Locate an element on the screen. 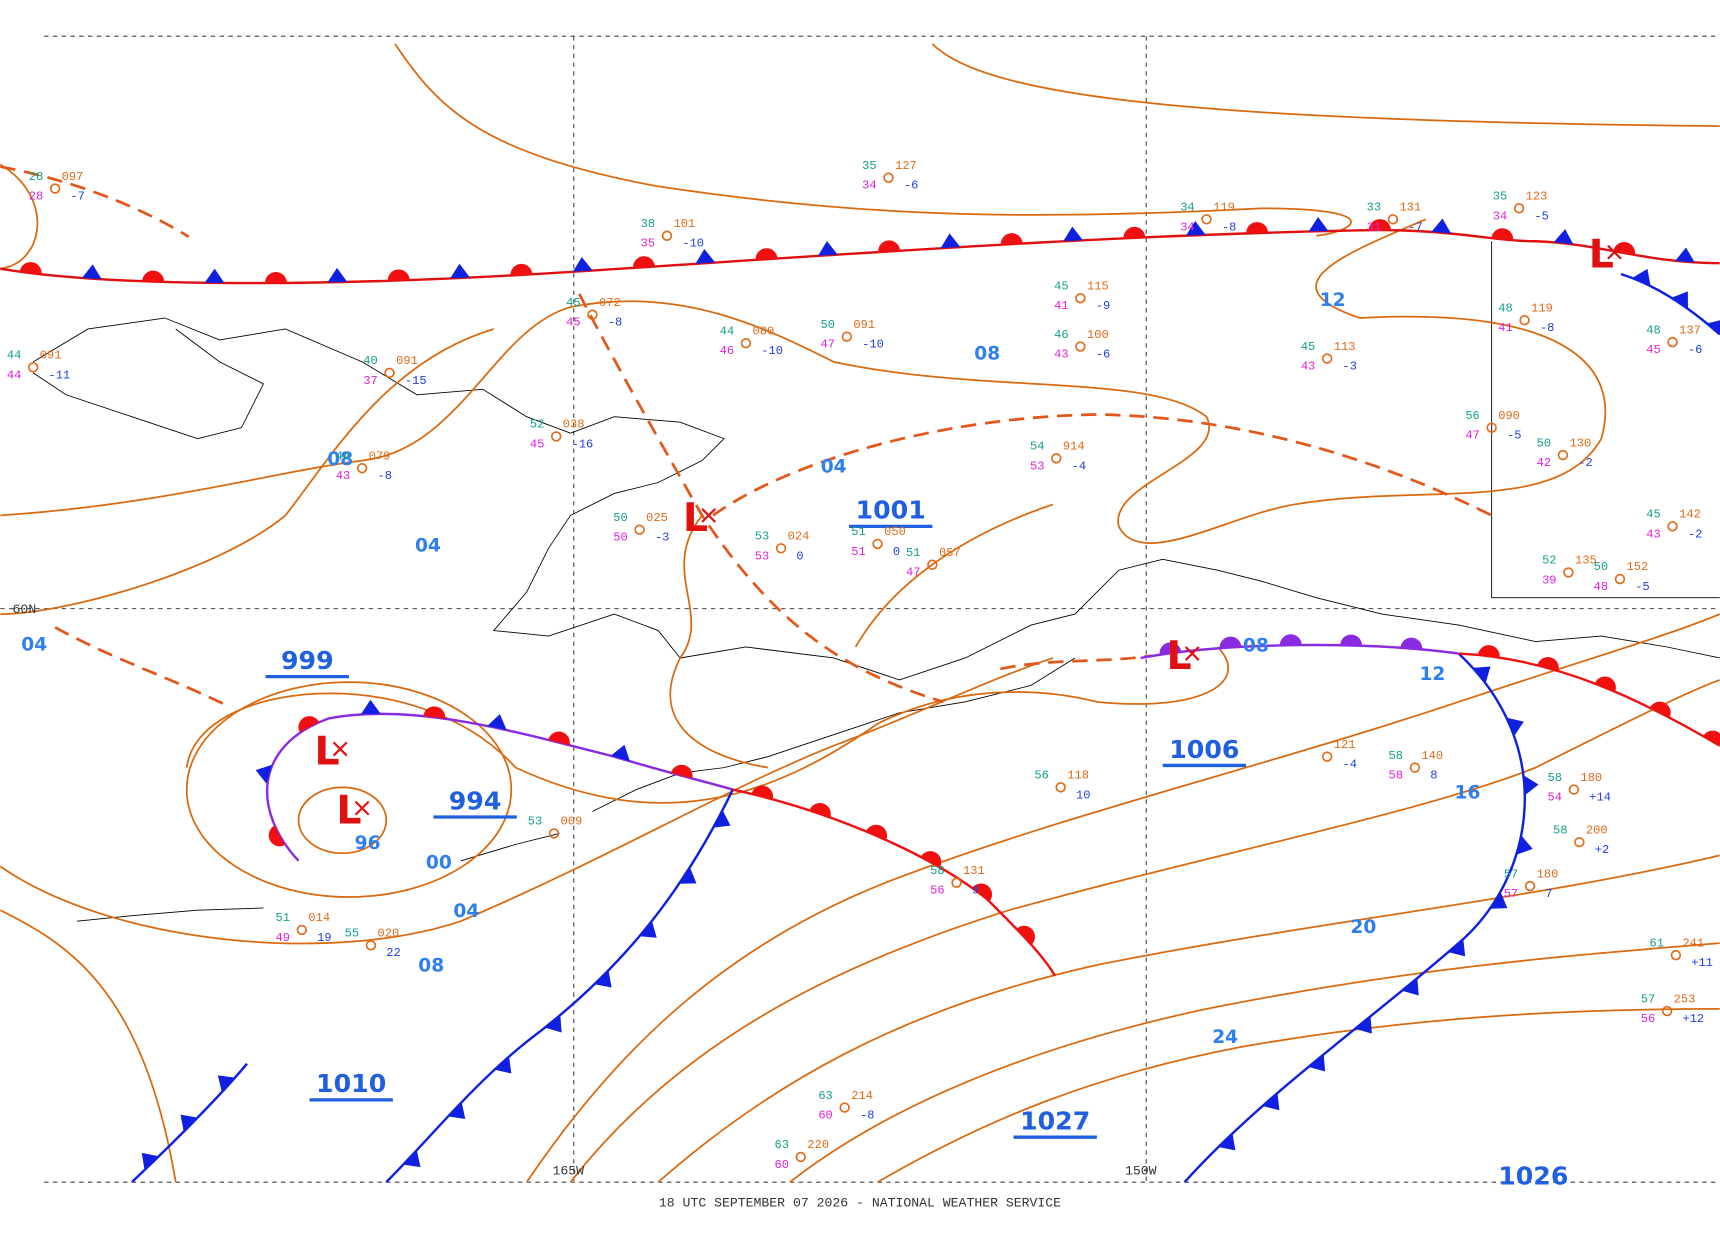  station-dew: 35 is located at coordinates (648, 244).